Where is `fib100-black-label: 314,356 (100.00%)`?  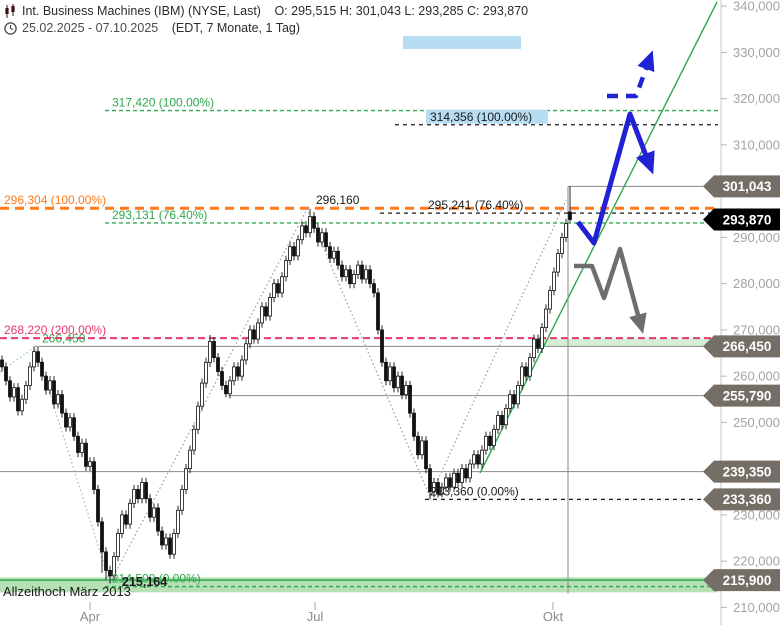 fib100-black-label: 314,356 (100.00%) is located at coordinates (481, 117).